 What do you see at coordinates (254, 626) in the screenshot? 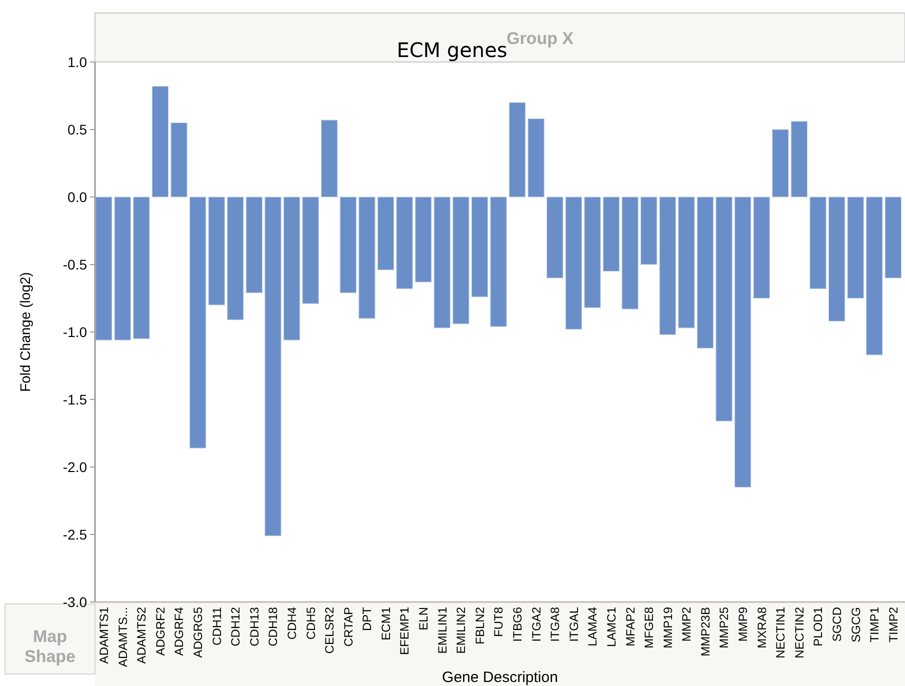
I see `x-tick-label: CDH13` at bounding box center [254, 626].